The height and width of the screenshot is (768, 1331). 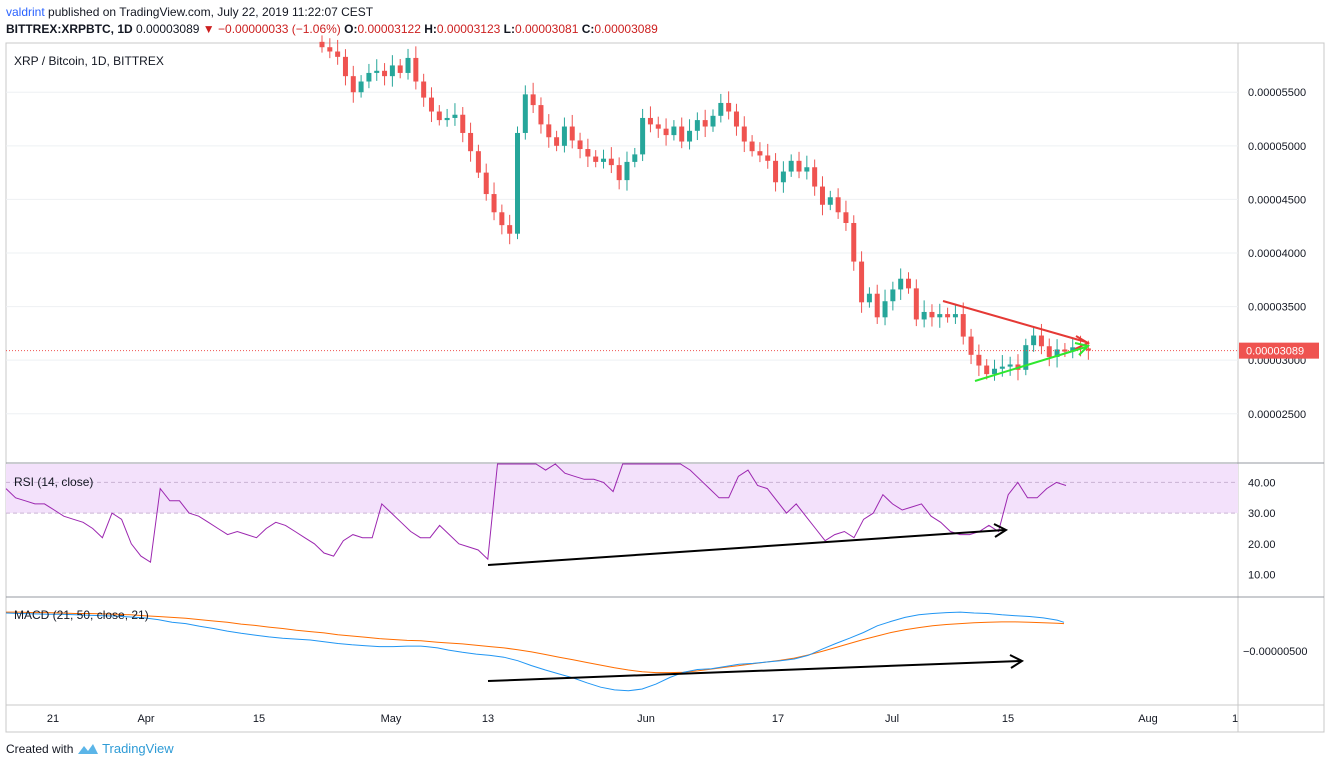 What do you see at coordinates (138, 748) in the screenshot?
I see `tradingview-brand-link: TradingView` at bounding box center [138, 748].